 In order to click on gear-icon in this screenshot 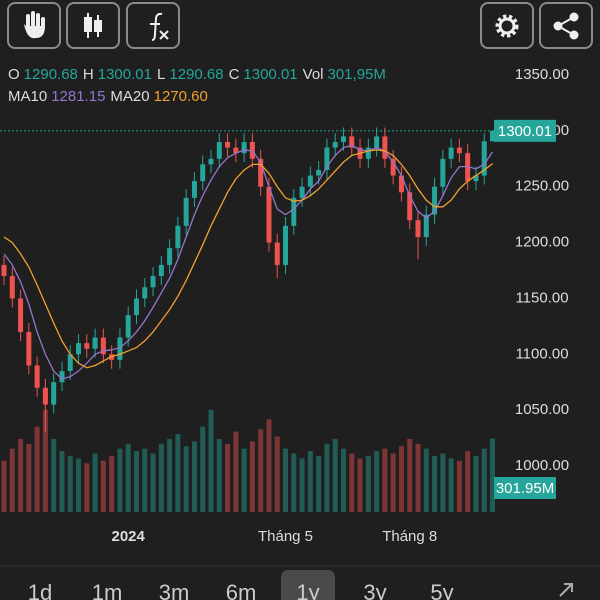, I will do `click(507, 26)`.